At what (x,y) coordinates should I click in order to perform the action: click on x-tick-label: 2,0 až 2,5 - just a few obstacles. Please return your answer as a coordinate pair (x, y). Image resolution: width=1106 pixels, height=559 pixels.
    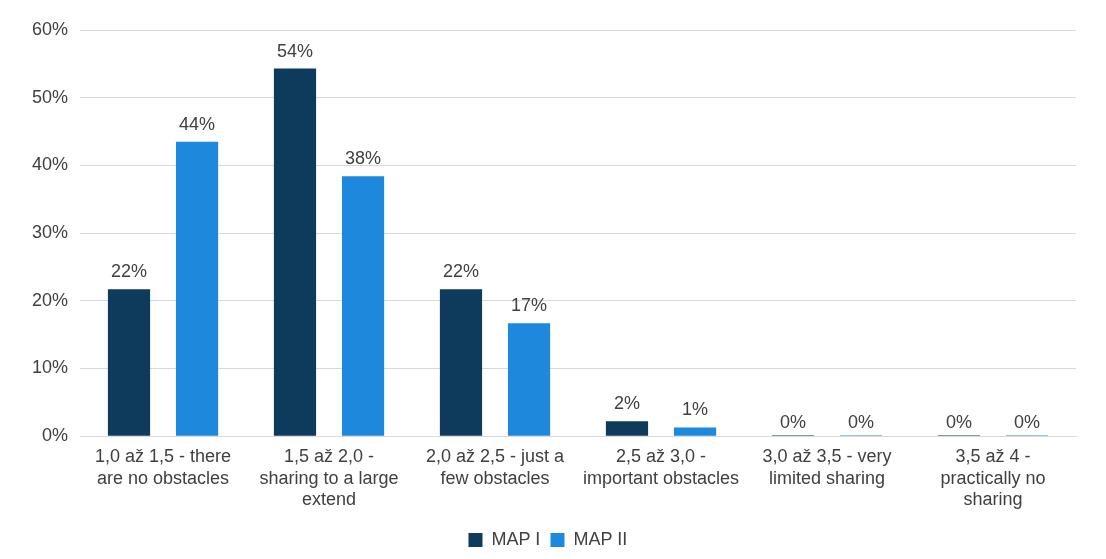
    Looking at the image, I should click on (495, 466).